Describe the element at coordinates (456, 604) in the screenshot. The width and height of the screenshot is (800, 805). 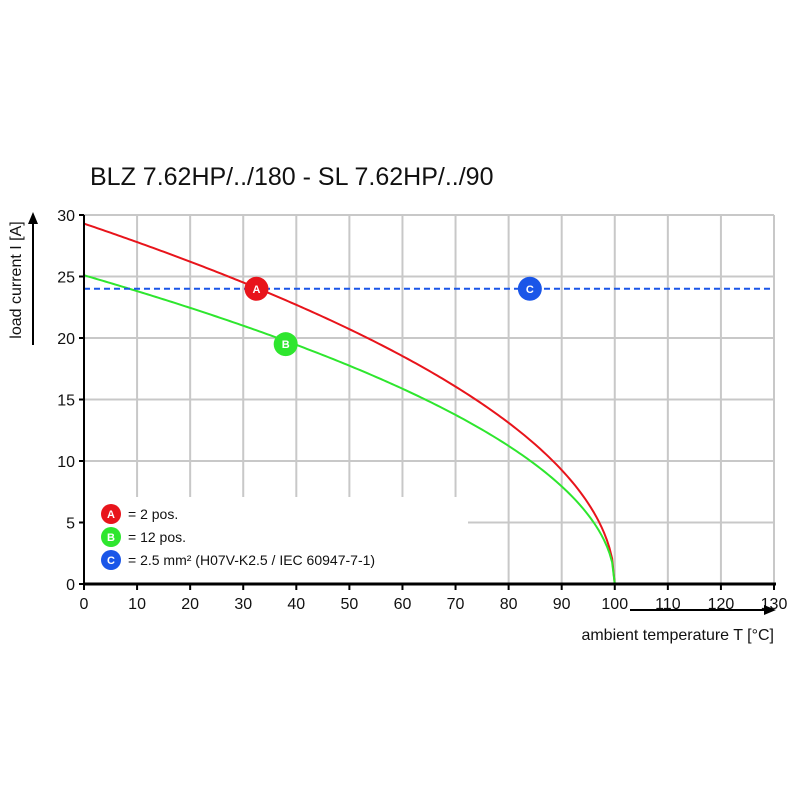
I see `x-tick-label: 70` at that location.